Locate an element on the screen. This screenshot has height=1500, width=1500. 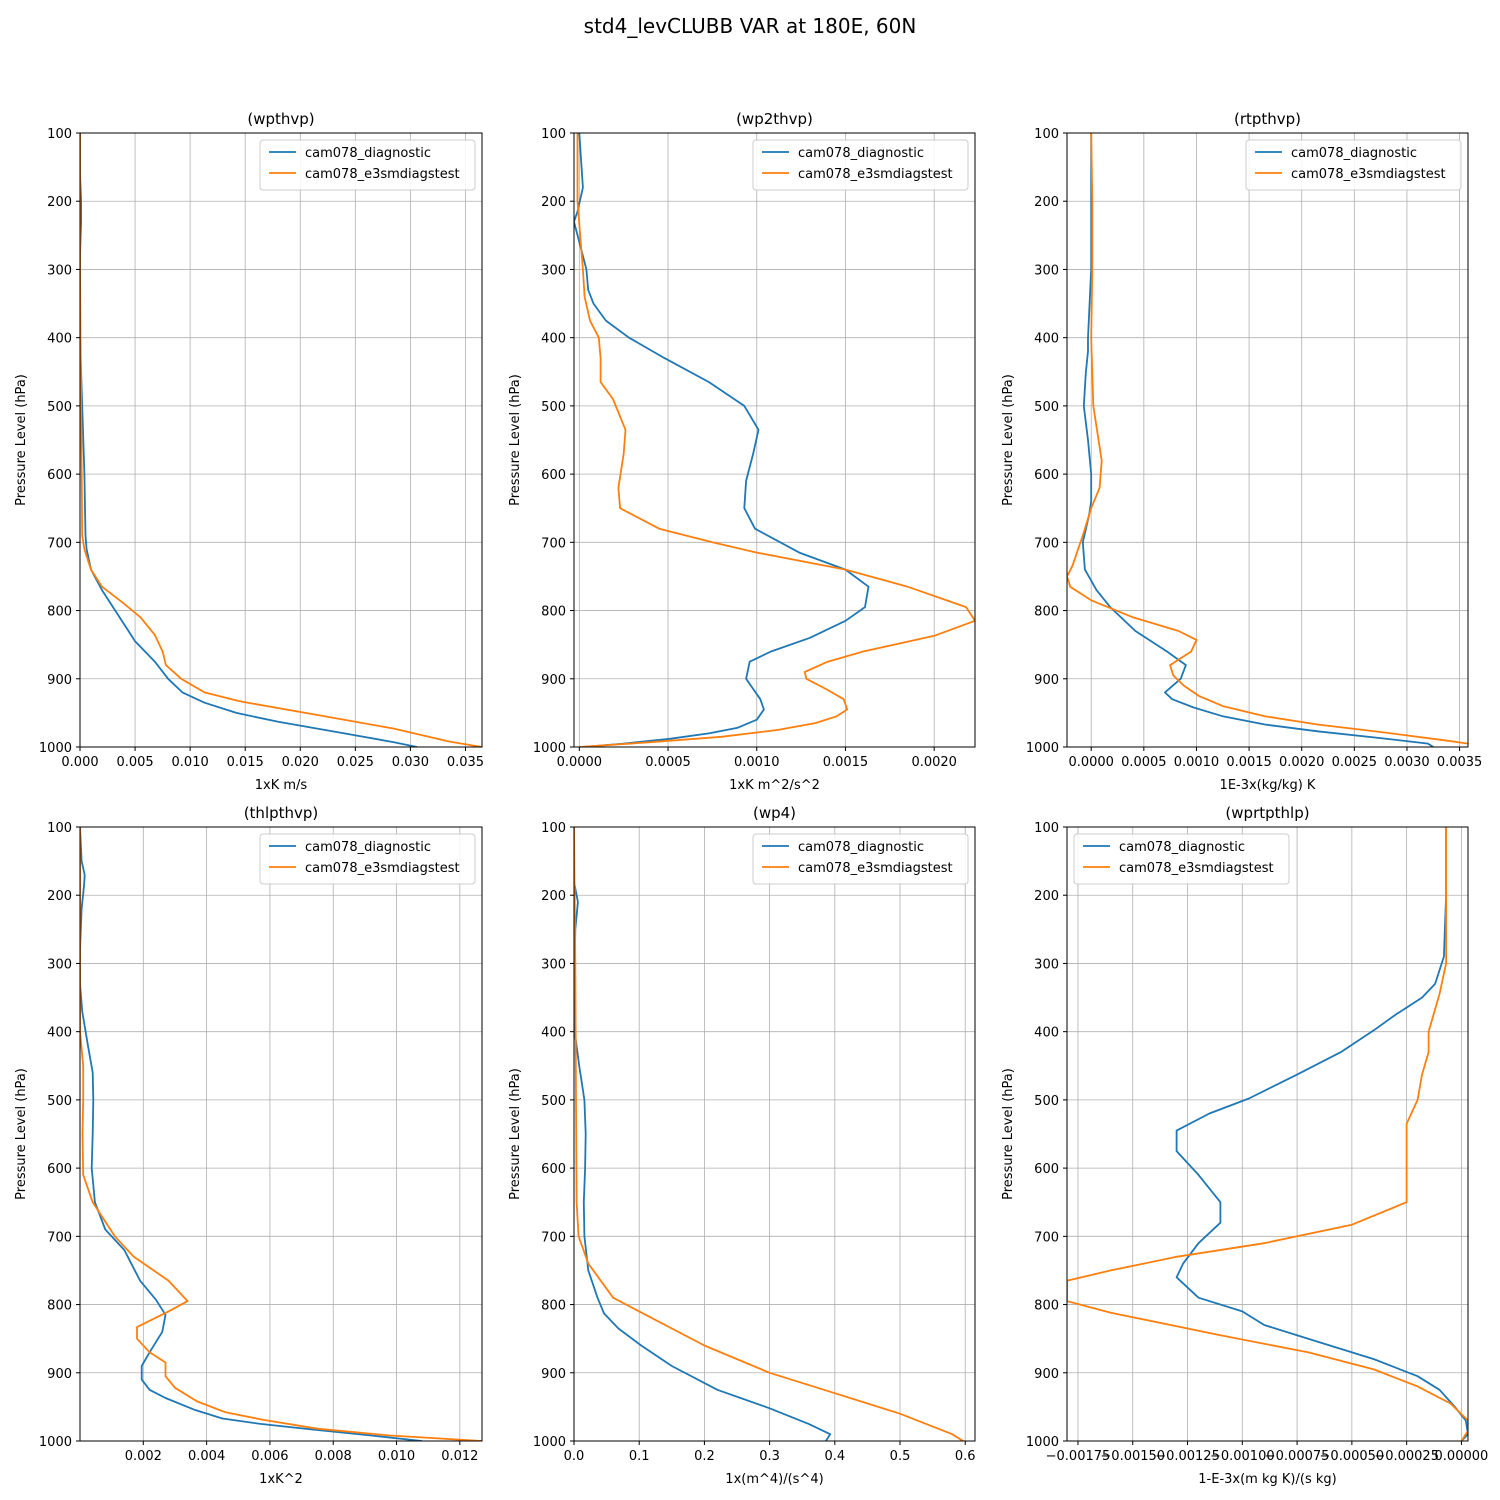
x-tick-label: 0.1 is located at coordinates (639, 1456).